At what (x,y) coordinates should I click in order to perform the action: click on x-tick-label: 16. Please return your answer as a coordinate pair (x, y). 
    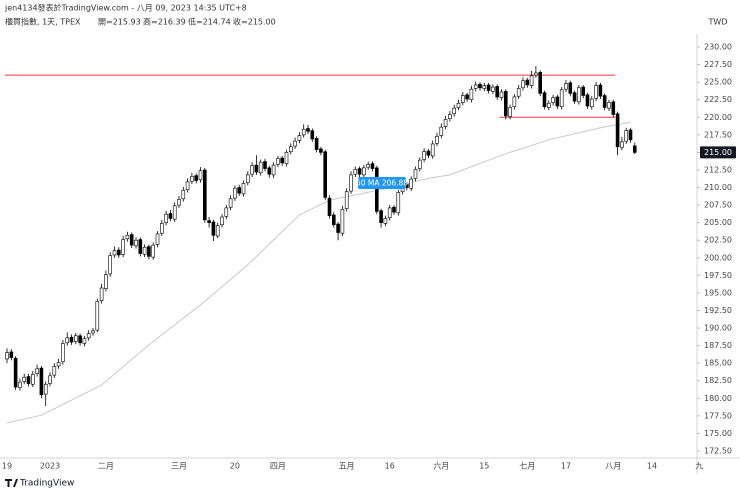
    Looking at the image, I should click on (390, 466).